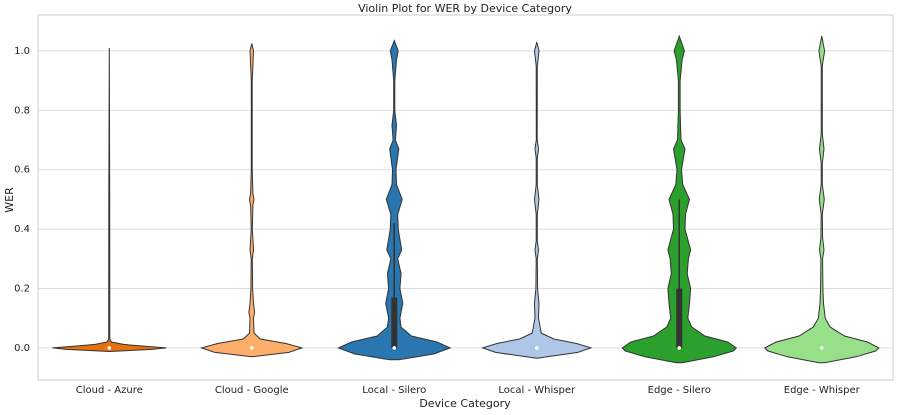  I want to click on y-axis-label: WER, so click(9, 200).